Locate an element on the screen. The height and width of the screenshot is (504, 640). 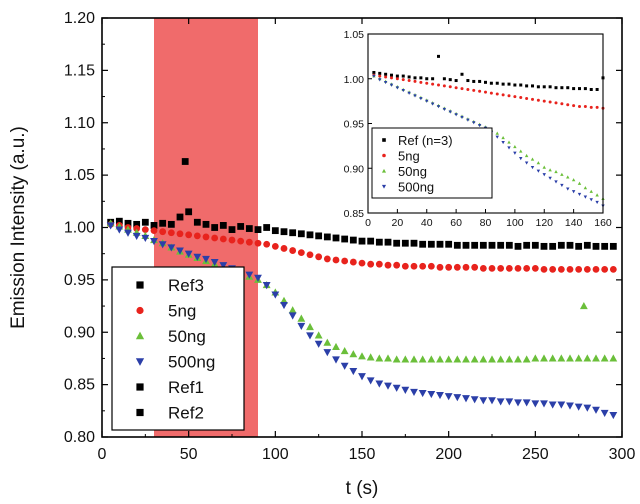
legend-label: 5ng is located at coordinates (182, 311).